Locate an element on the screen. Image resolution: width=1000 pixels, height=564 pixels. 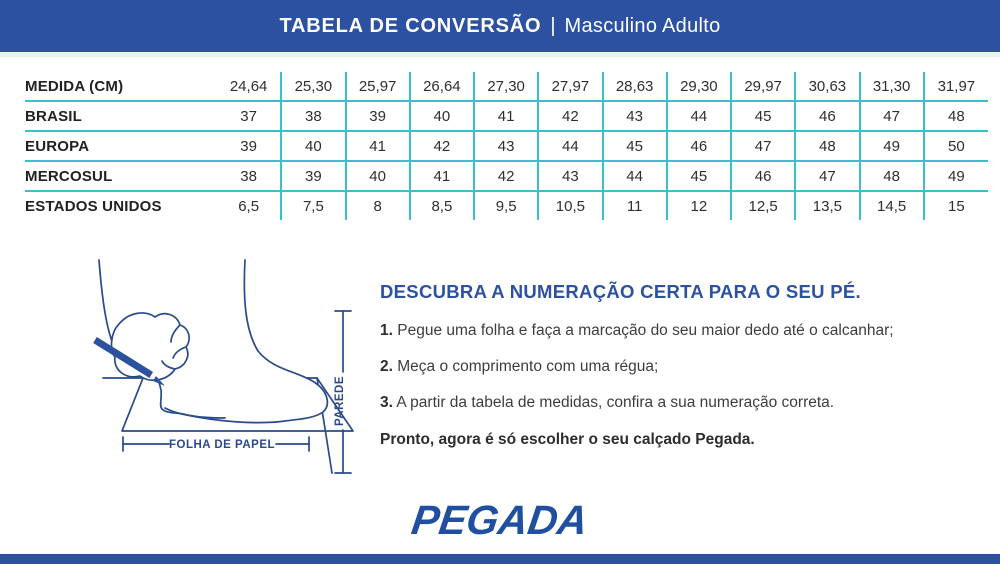
paper-dimension-line is located at coordinates (216, 444).